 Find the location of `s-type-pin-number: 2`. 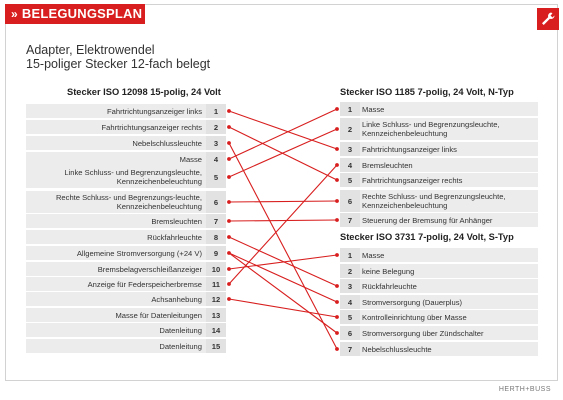

s-type-pin-number: 2 is located at coordinates (350, 271).